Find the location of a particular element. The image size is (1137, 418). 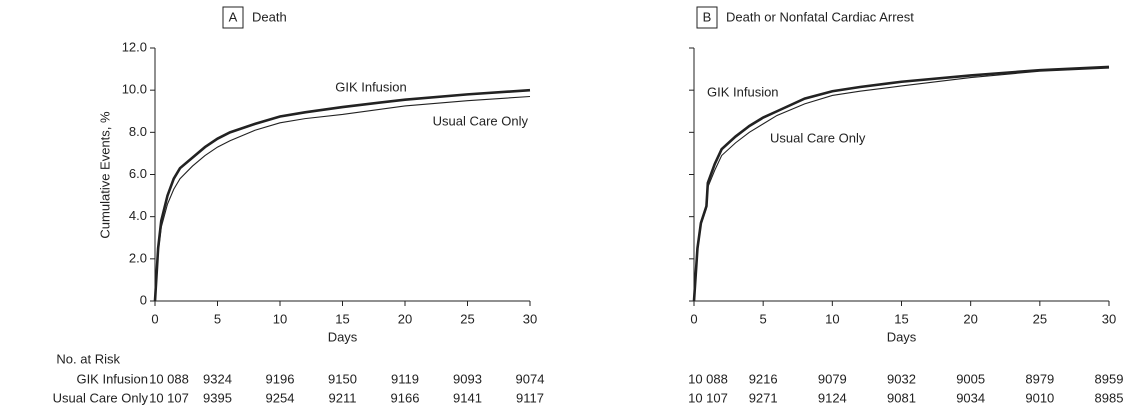

risk-count: 8959 is located at coordinates (1109, 378).